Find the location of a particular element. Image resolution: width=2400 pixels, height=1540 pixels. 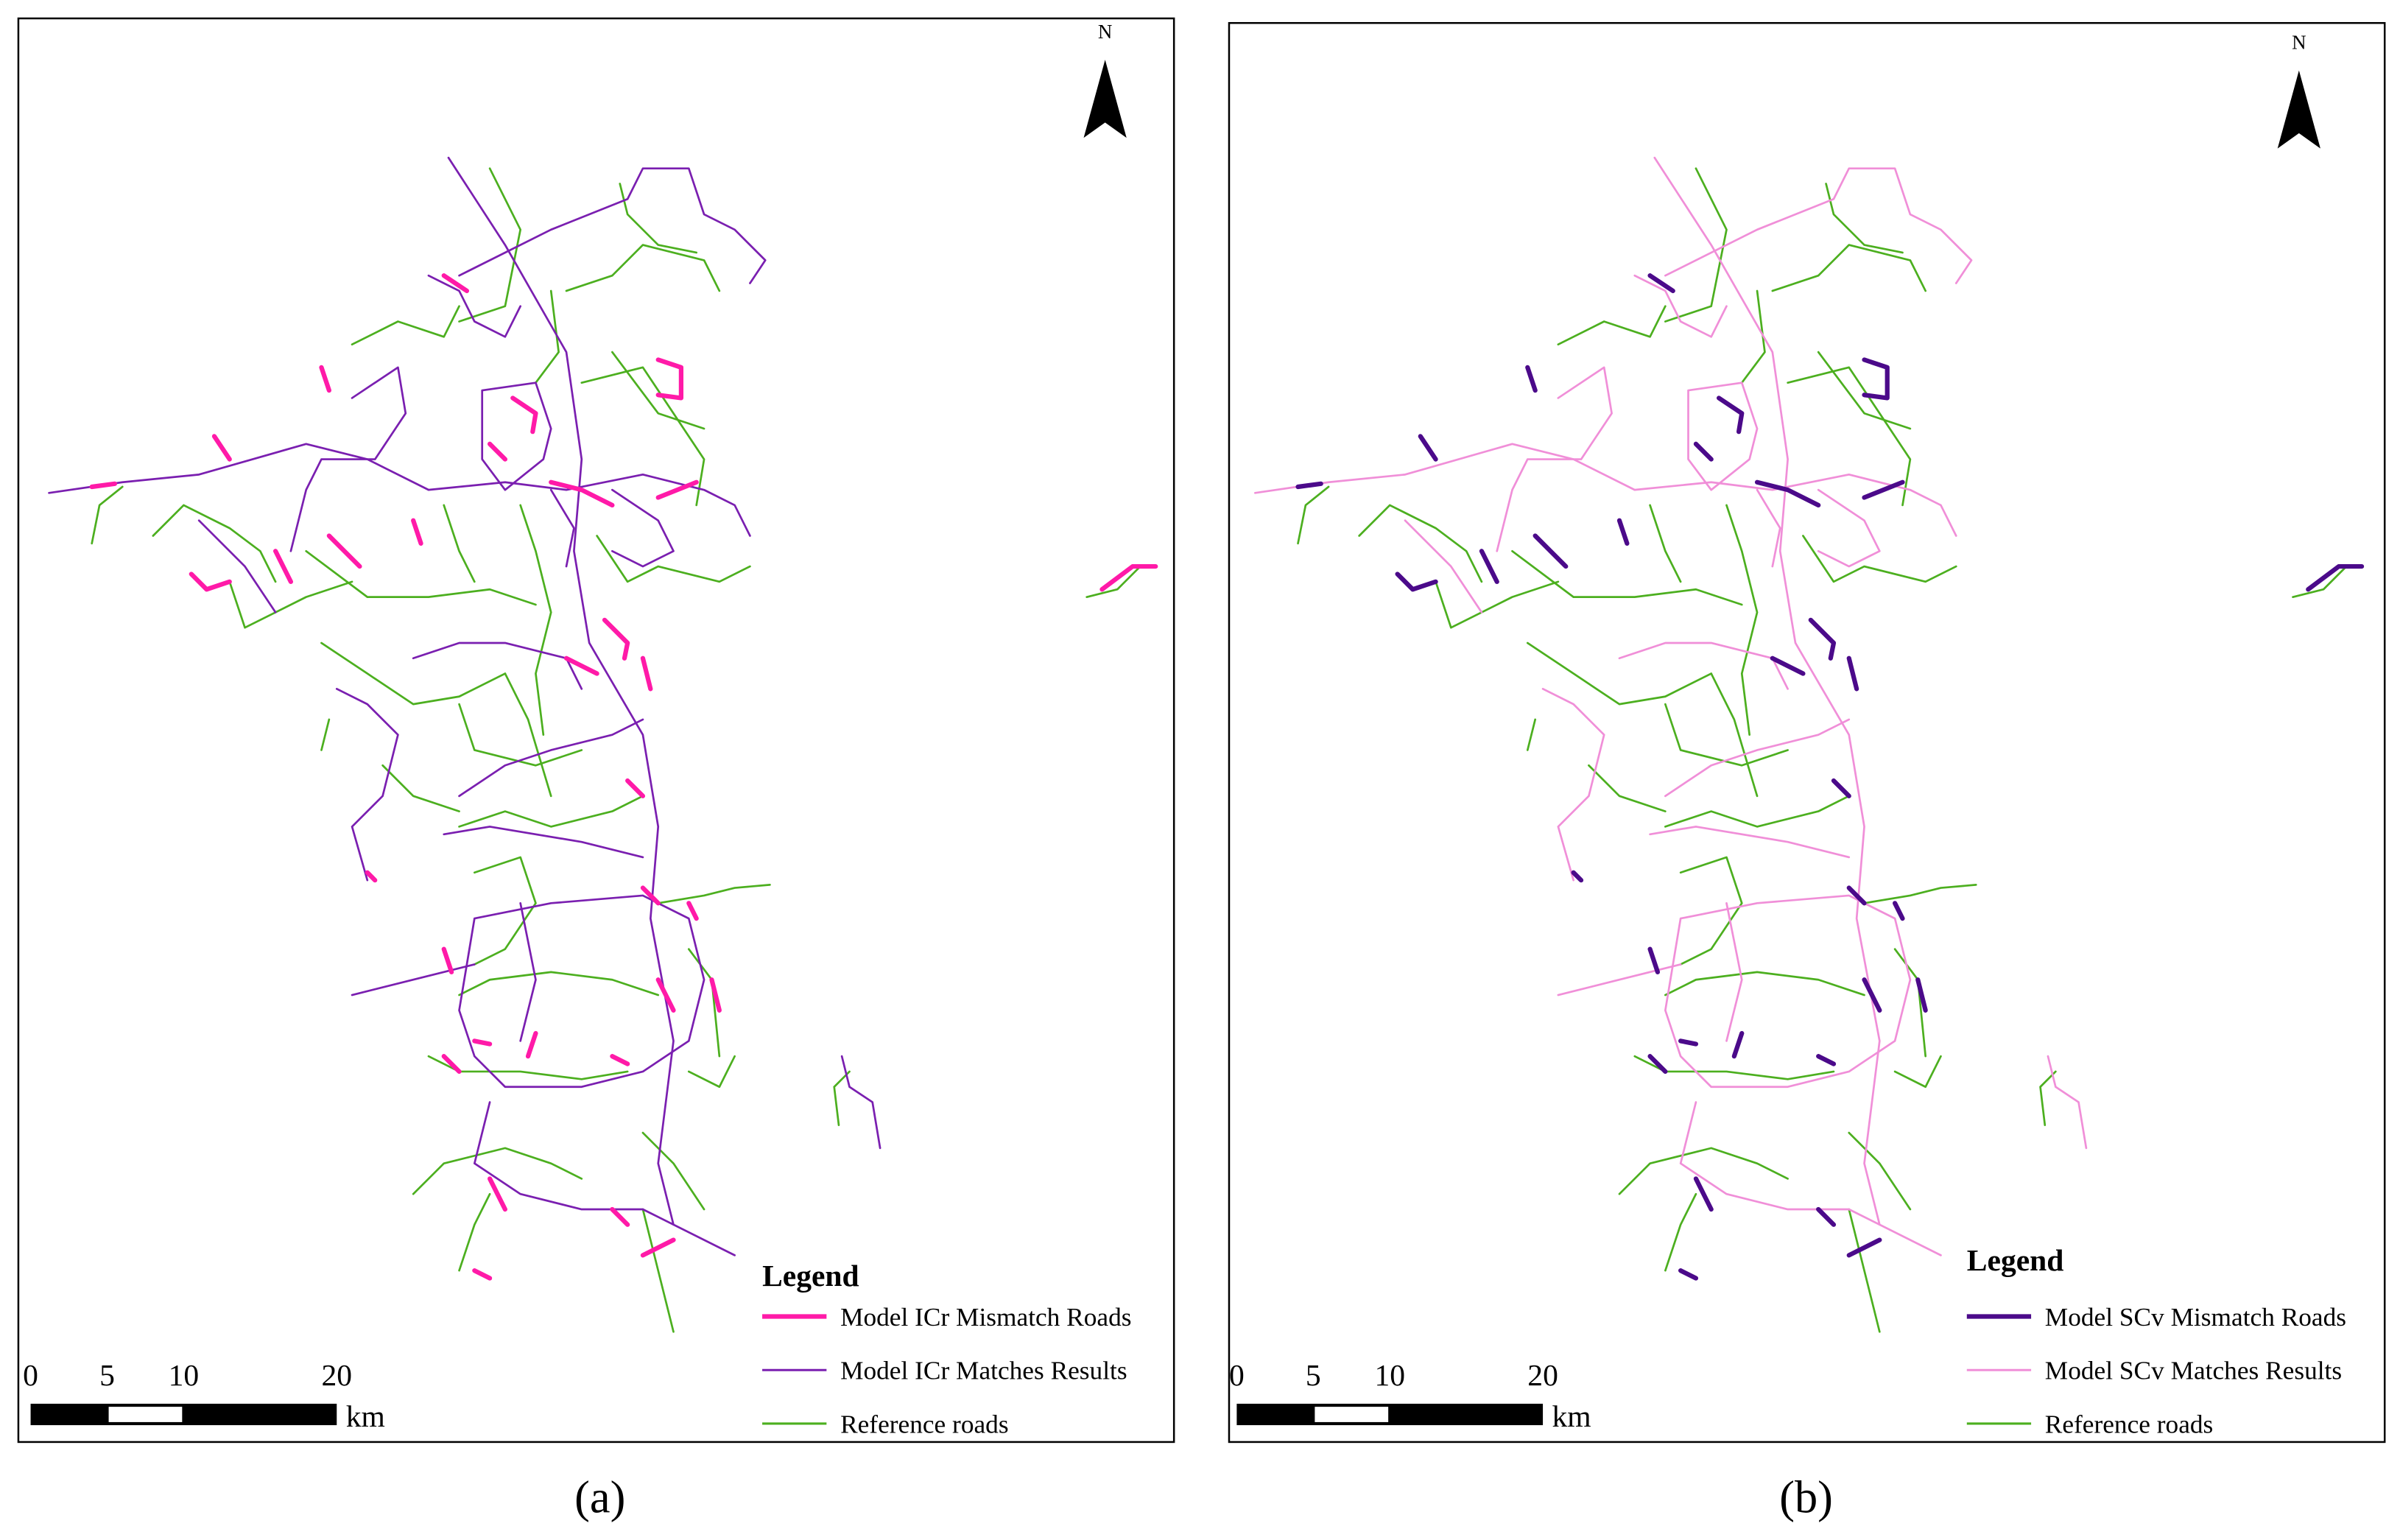

legend-label: Model SCv Matches Results is located at coordinates (2194, 1371).